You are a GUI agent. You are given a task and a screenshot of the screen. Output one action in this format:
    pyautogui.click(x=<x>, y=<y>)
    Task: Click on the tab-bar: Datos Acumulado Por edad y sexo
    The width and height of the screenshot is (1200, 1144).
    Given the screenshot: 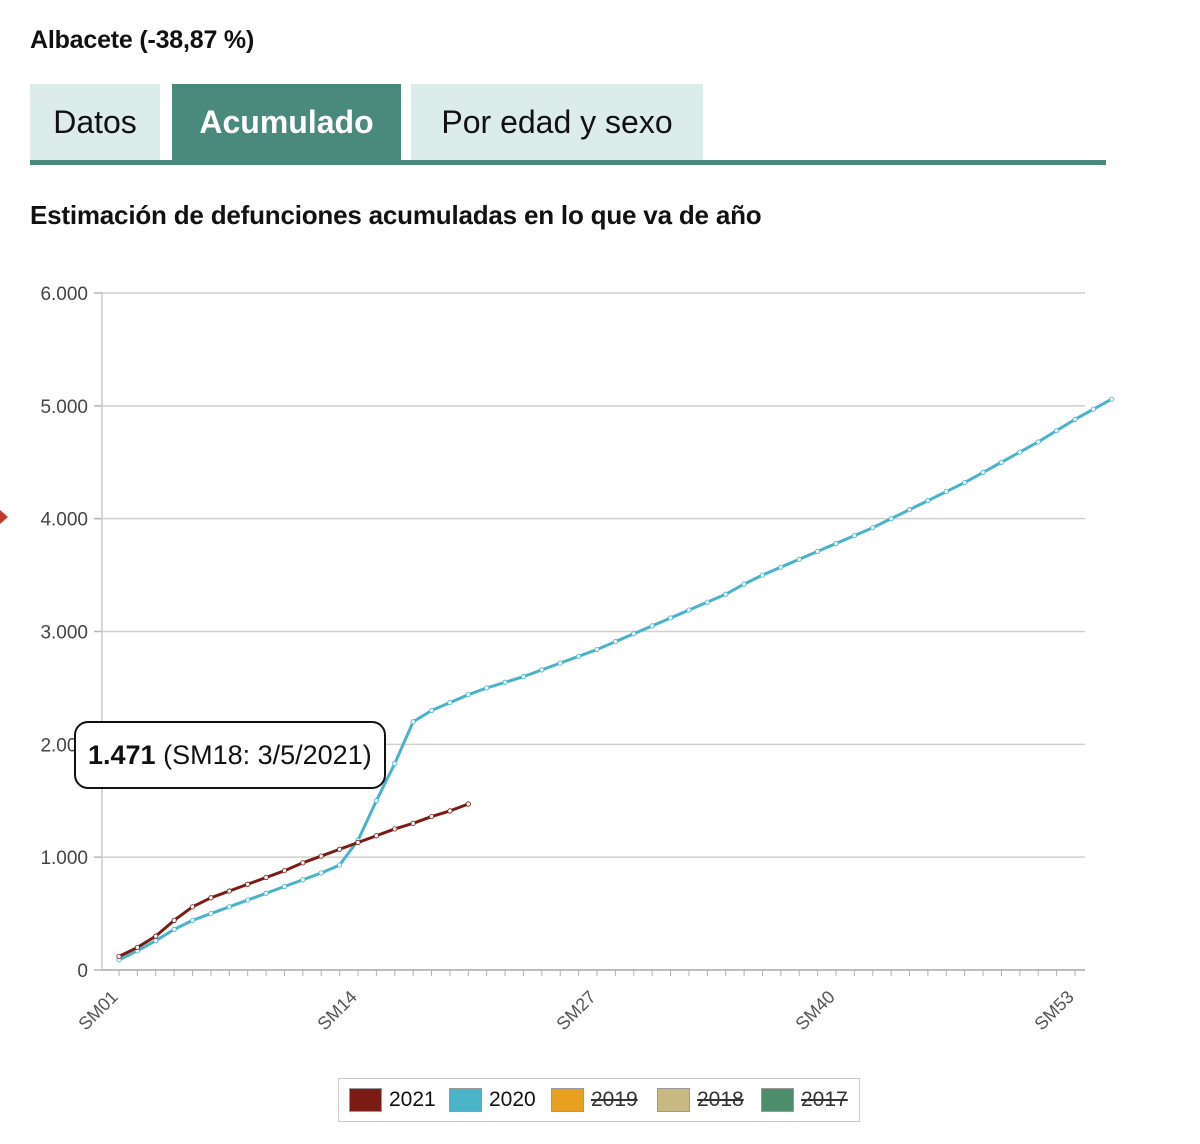 What is the action you would take?
    pyautogui.click(x=568, y=125)
    